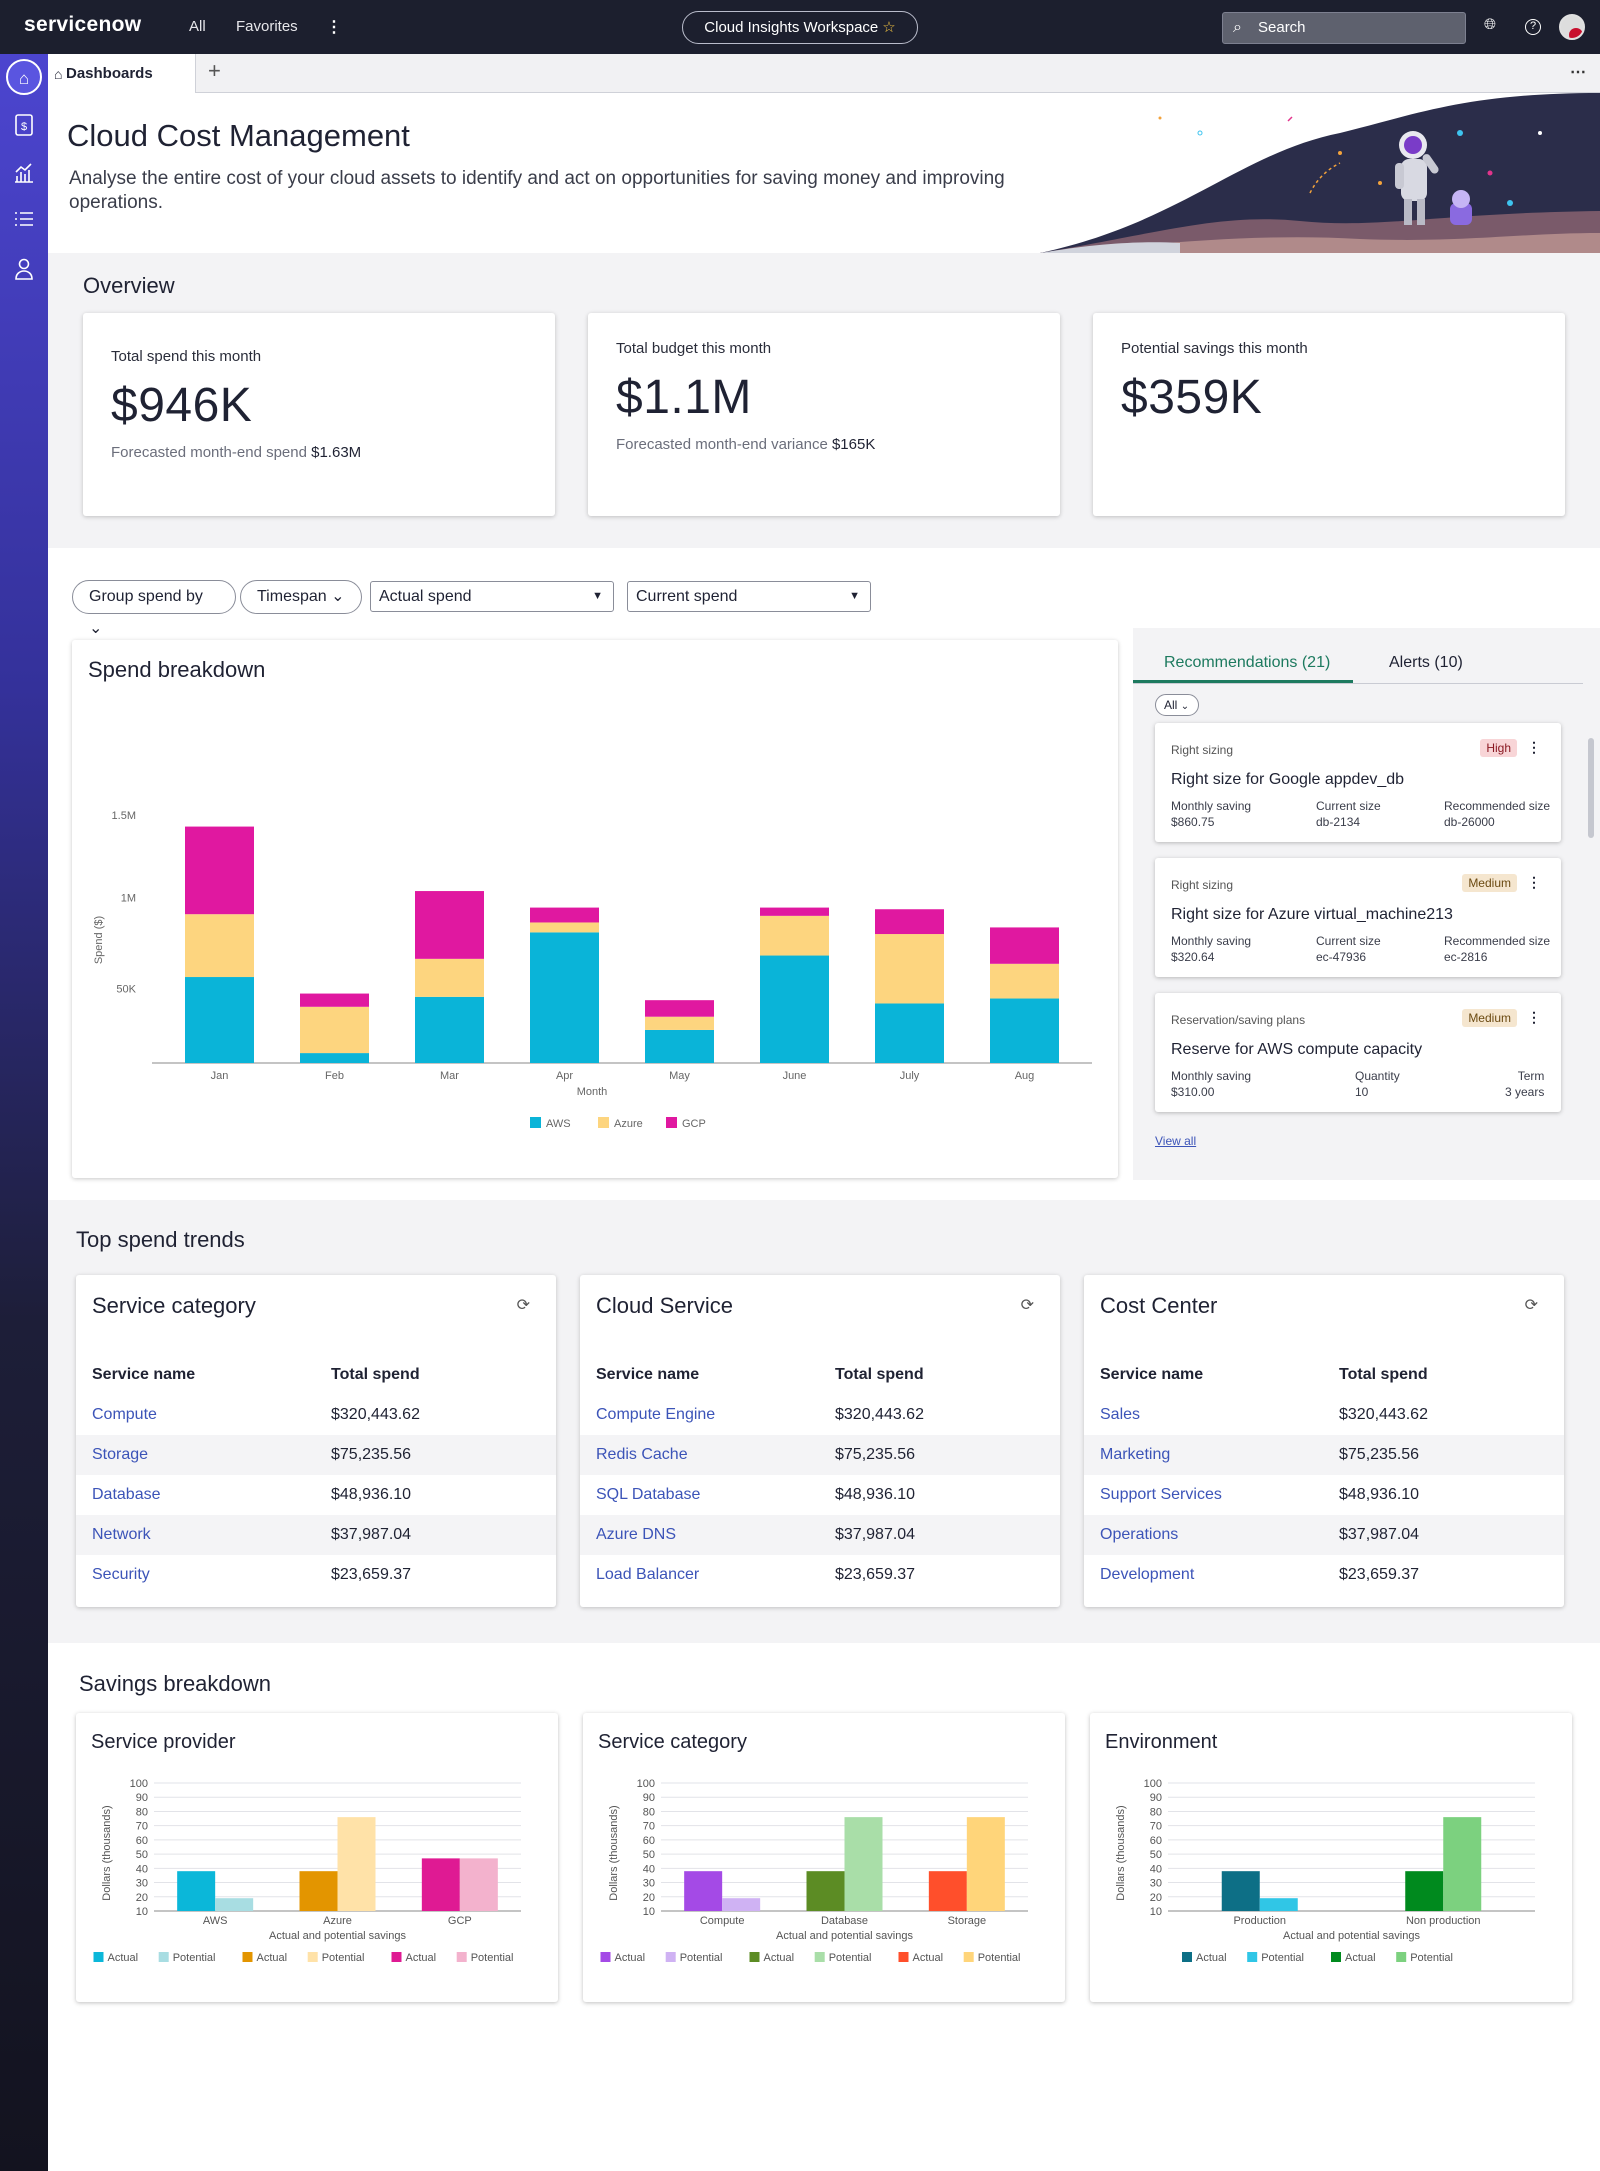  I want to click on trend-card-title: Cost Center, so click(1159, 1305).